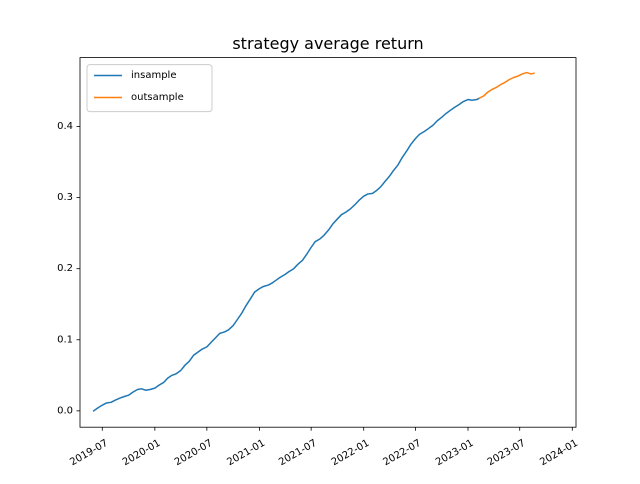 This screenshot has width=640, height=484. Describe the element at coordinates (506, 85) in the screenshot. I see `series-line-outsample` at that location.